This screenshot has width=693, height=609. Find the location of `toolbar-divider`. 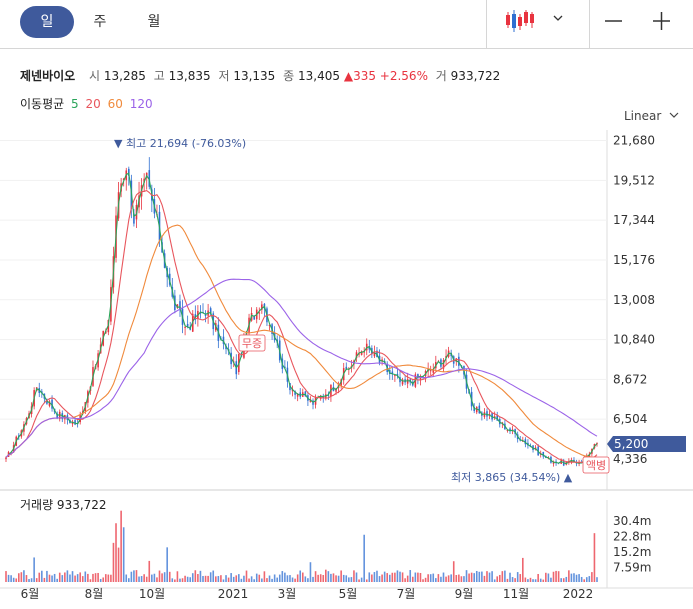

toolbar-divider is located at coordinates (589, 24).